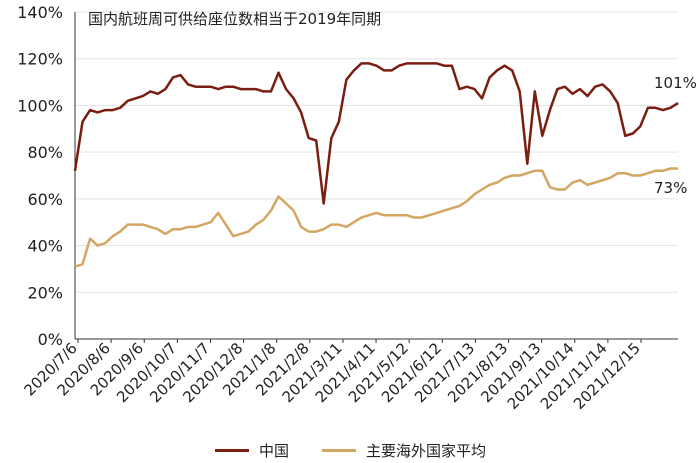 The image size is (700, 463). What do you see at coordinates (50, 339) in the screenshot?
I see `y-tick-label: 0%` at bounding box center [50, 339].